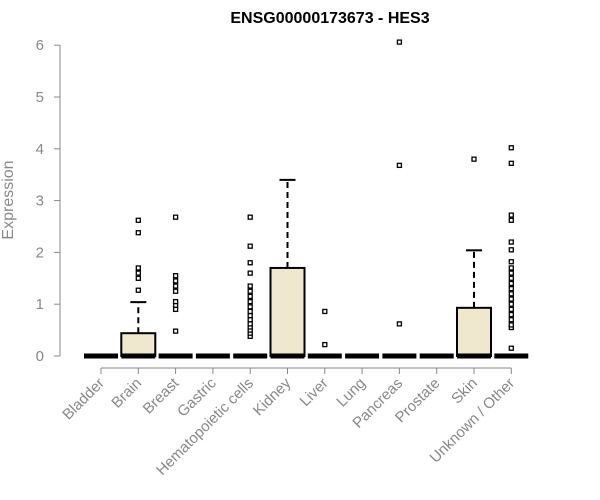  Describe the element at coordinates (40, 304) in the screenshot. I see `y-tick-label: 1` at that location.